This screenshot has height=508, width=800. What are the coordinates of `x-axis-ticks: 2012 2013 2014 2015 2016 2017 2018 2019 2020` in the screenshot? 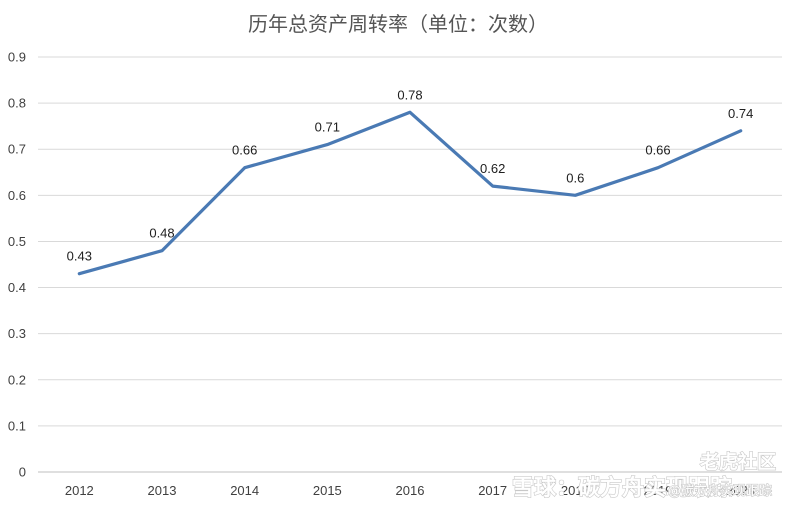 It's located at (410, 490).